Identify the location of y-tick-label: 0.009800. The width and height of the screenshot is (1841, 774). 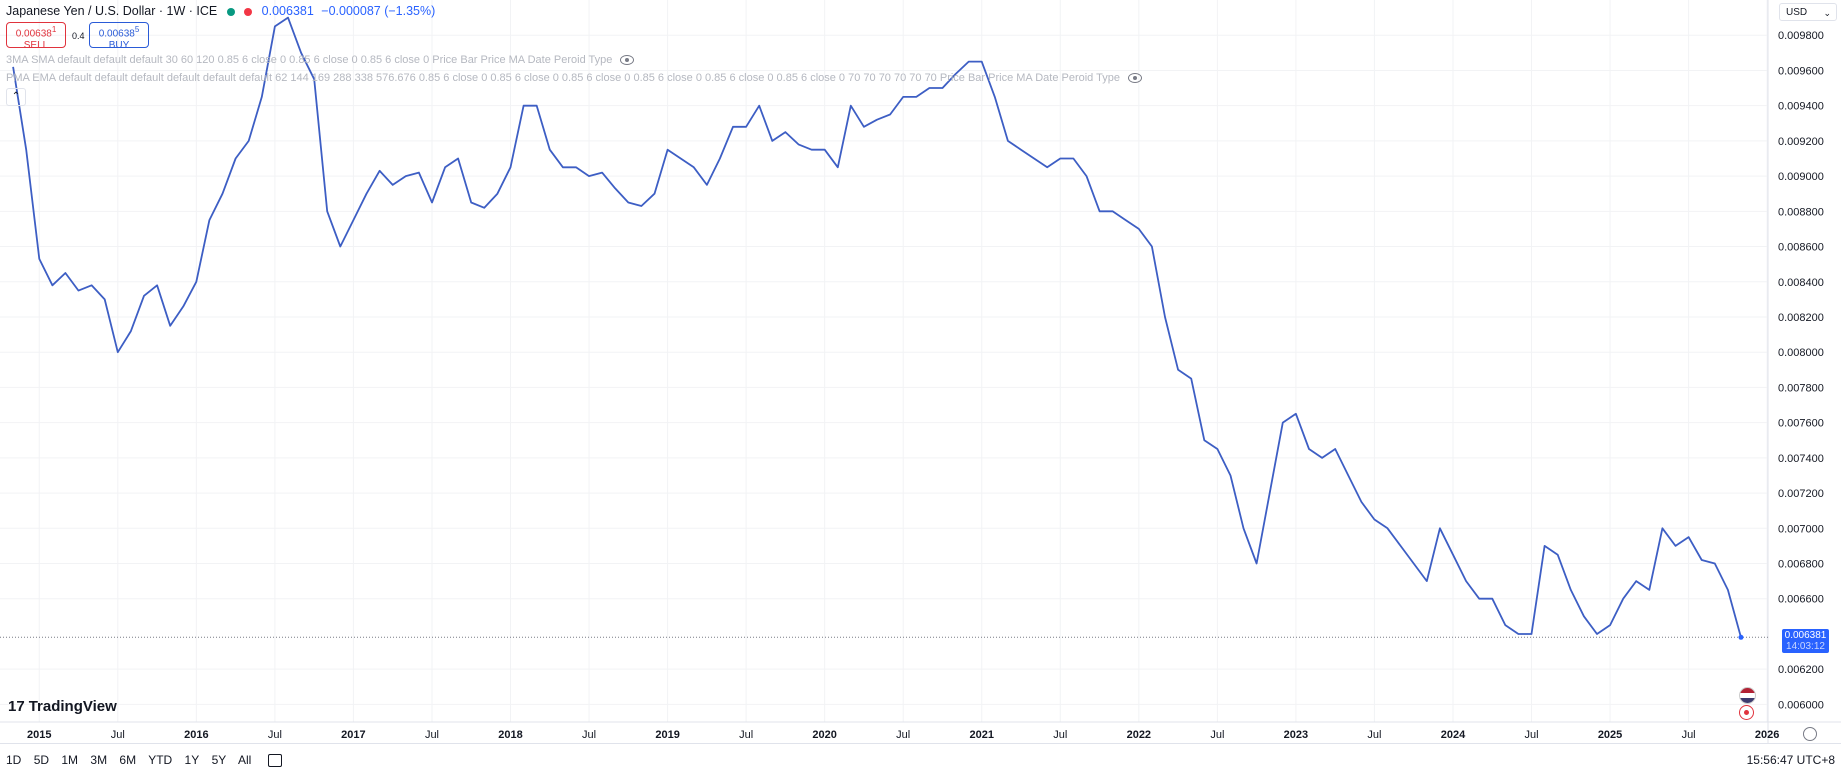
(1801, 36).